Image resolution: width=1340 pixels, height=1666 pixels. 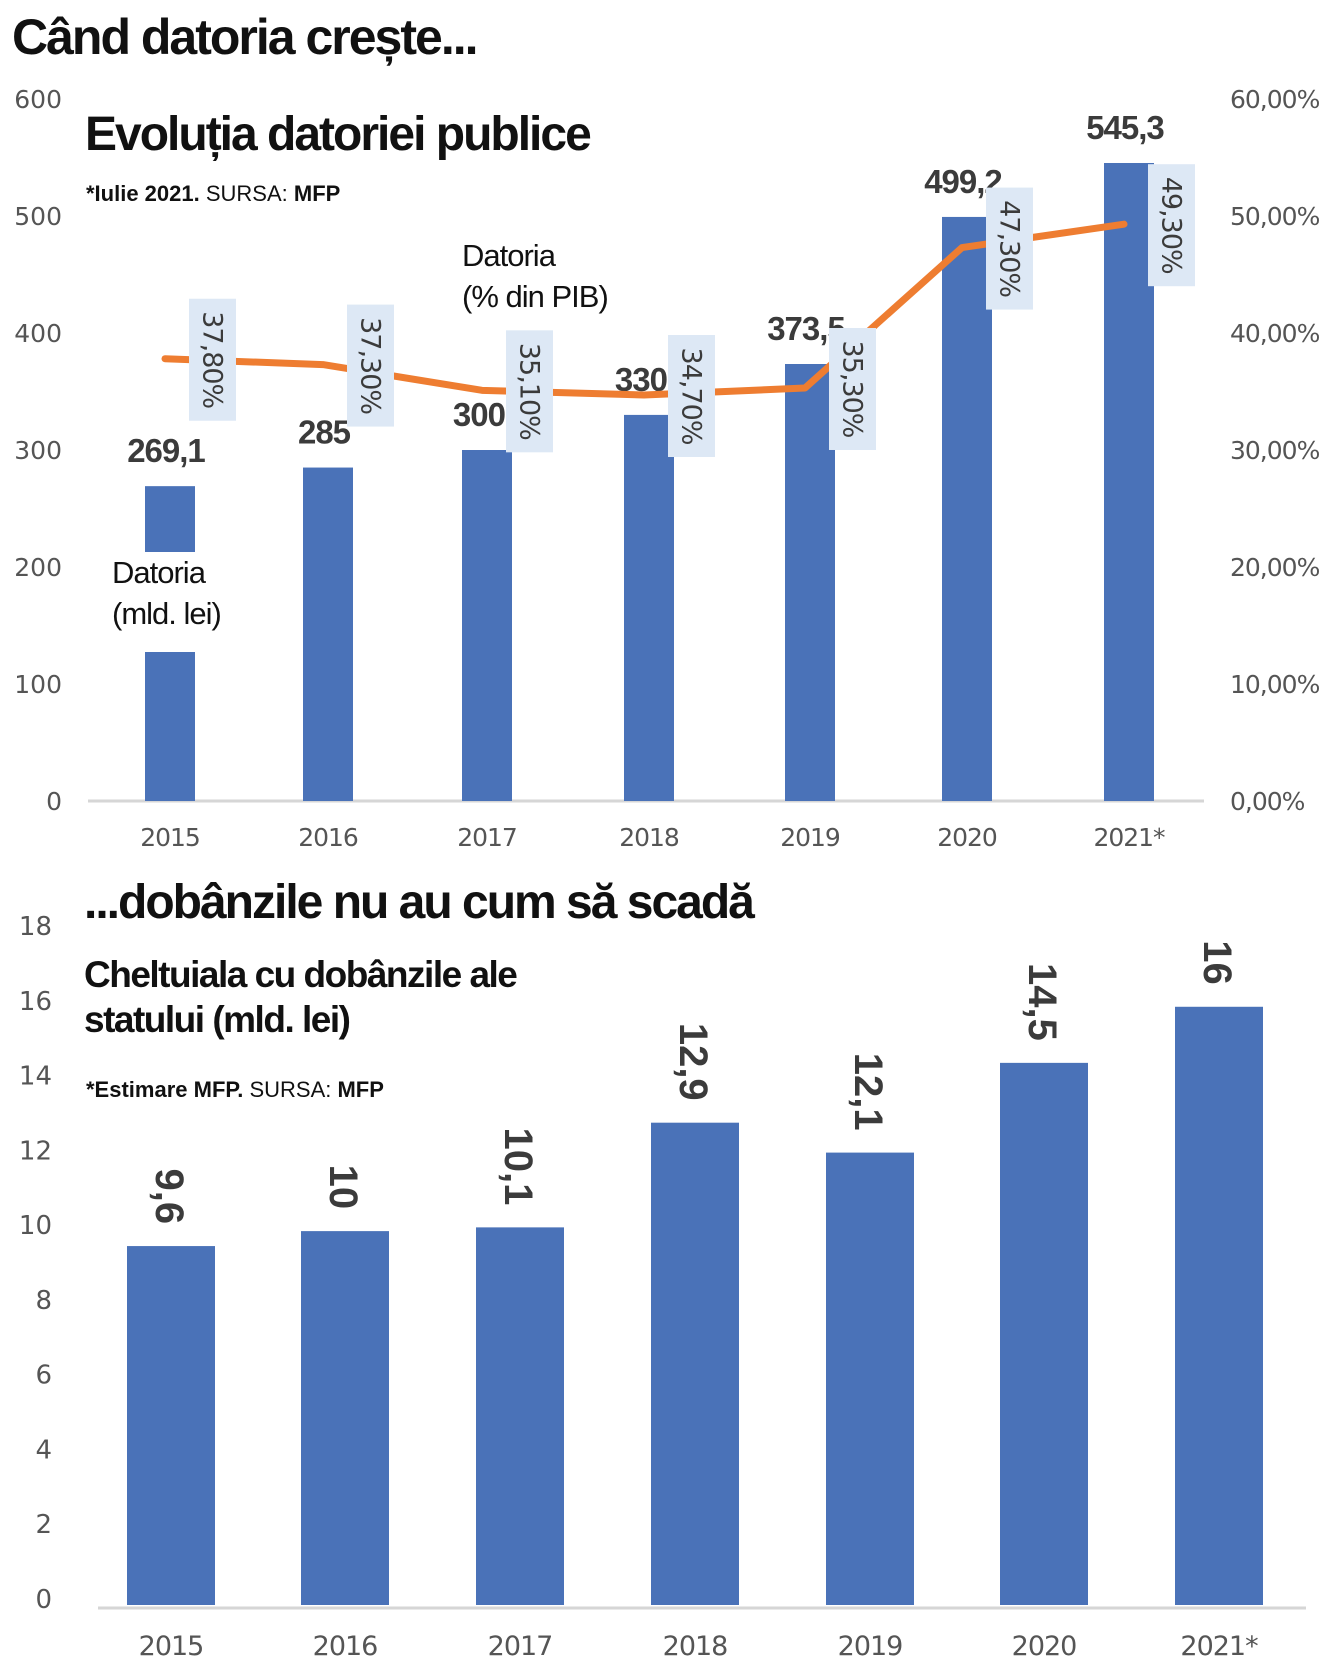 I want to click on interest-chart-source: *Estimare MFP. SURSA: MFP, so click(x=235, y=1089).